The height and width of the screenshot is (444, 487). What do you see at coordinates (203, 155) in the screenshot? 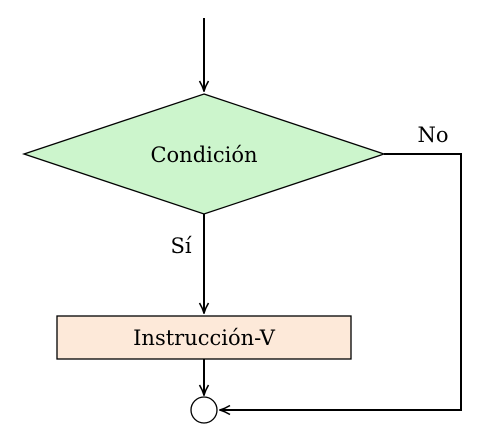
I see `condition-label: Condición` at bounding box center [203, 155].